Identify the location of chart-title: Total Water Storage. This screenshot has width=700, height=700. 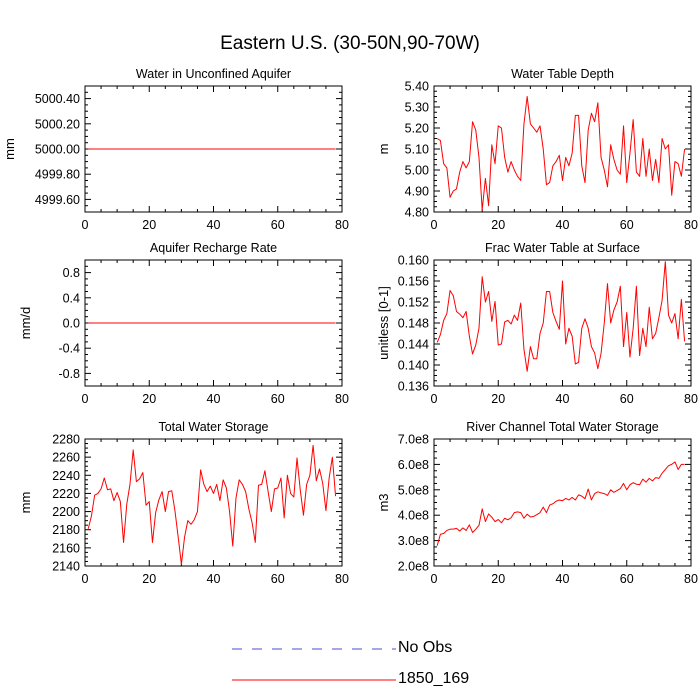
(213, 427).